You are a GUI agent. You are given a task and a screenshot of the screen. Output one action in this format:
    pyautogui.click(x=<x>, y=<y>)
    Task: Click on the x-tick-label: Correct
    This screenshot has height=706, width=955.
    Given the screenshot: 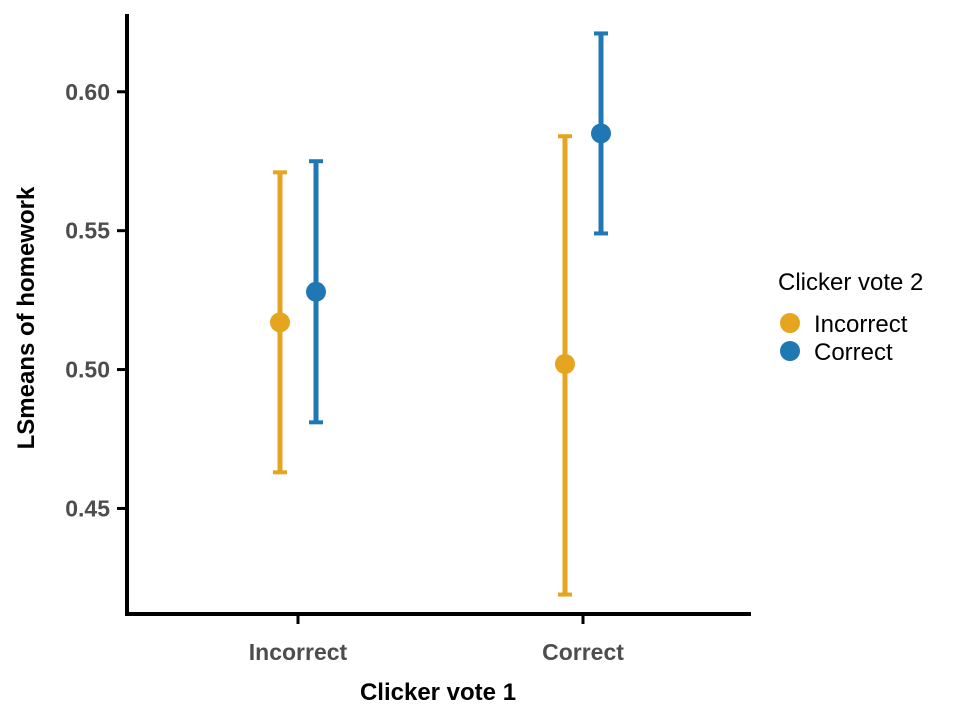 What is the action you would take?
    pyautogui.click(x=583, y=652)
    